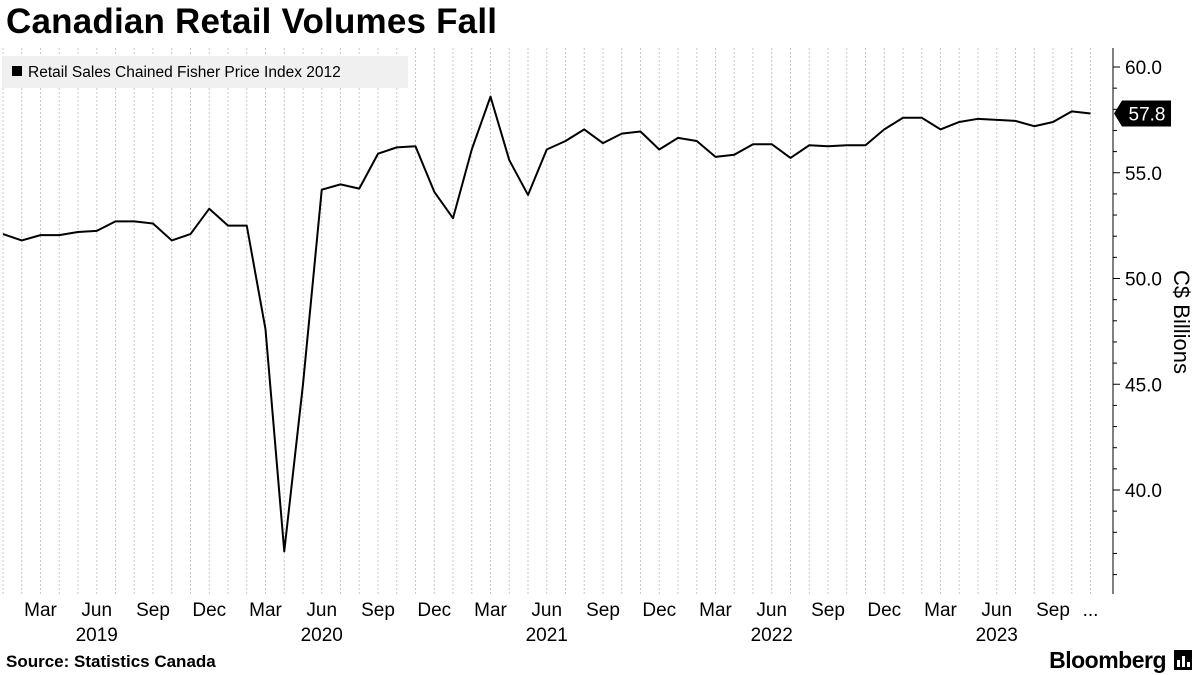  Describe the element at coordinates (111, 661) in the screenshot. I see `source-note: Source: Statistics Canada` at that location.